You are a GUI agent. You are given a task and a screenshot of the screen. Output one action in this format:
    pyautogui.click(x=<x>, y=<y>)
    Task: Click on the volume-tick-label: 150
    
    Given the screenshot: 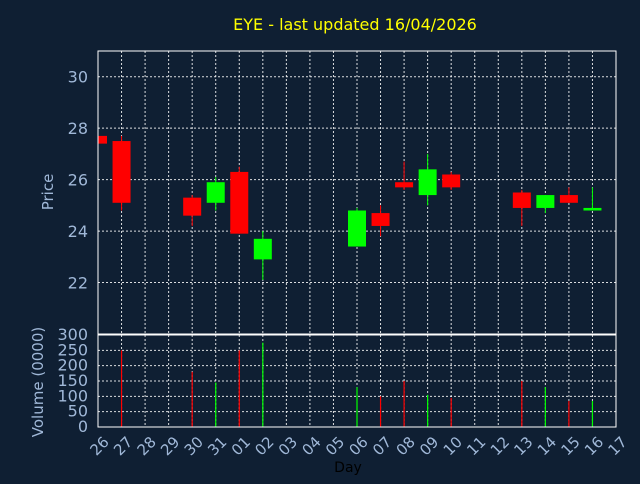 What is the action you would take?
    pyautogui.click(x=72, y=380)
    